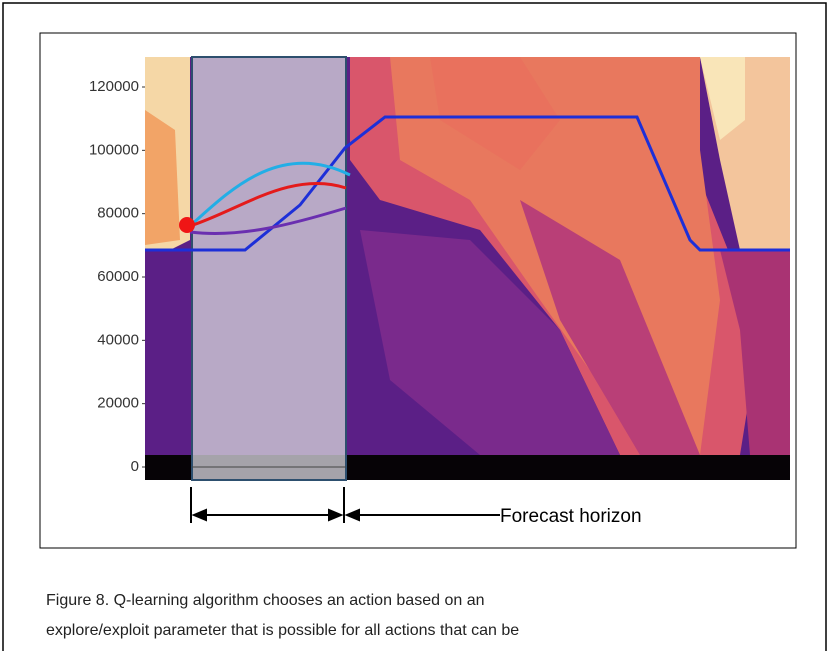  Describe the element at coordinates (187, 225) in the screenshot. I see `start-point` at that location.